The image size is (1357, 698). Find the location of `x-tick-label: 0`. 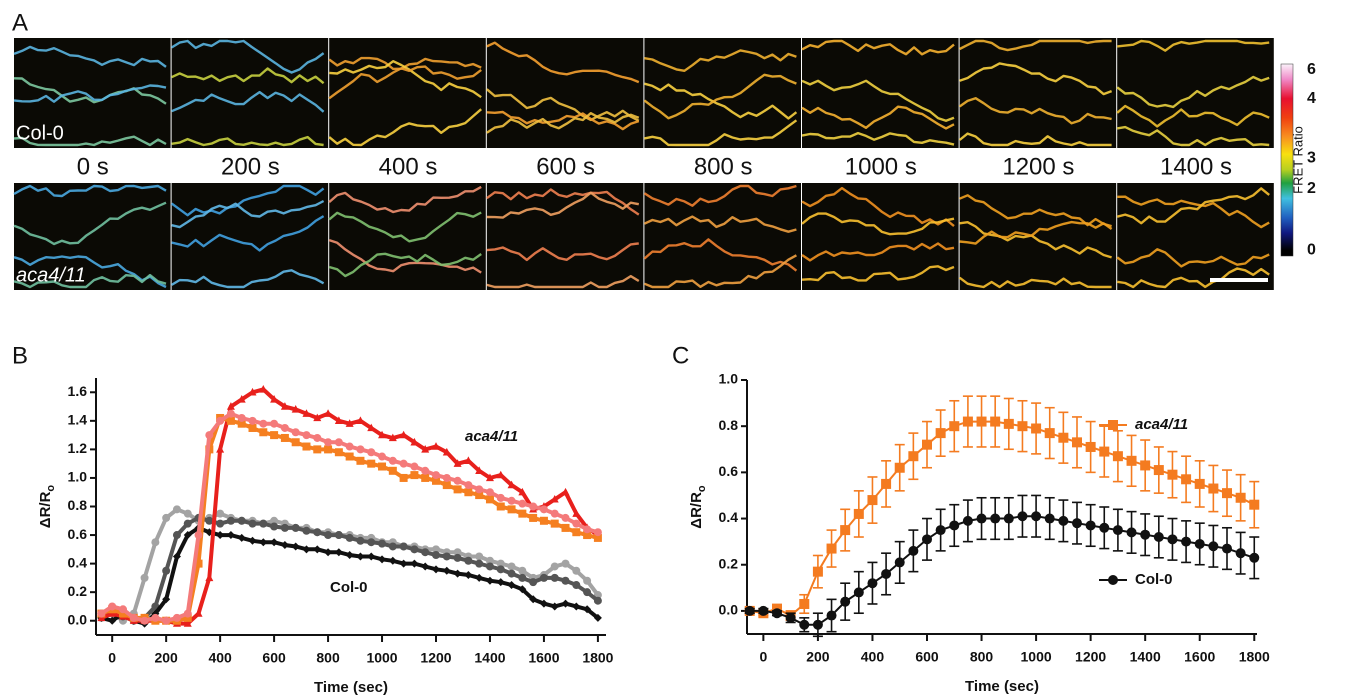

x-tick-label: 0 is located at coordinates (763, 657).